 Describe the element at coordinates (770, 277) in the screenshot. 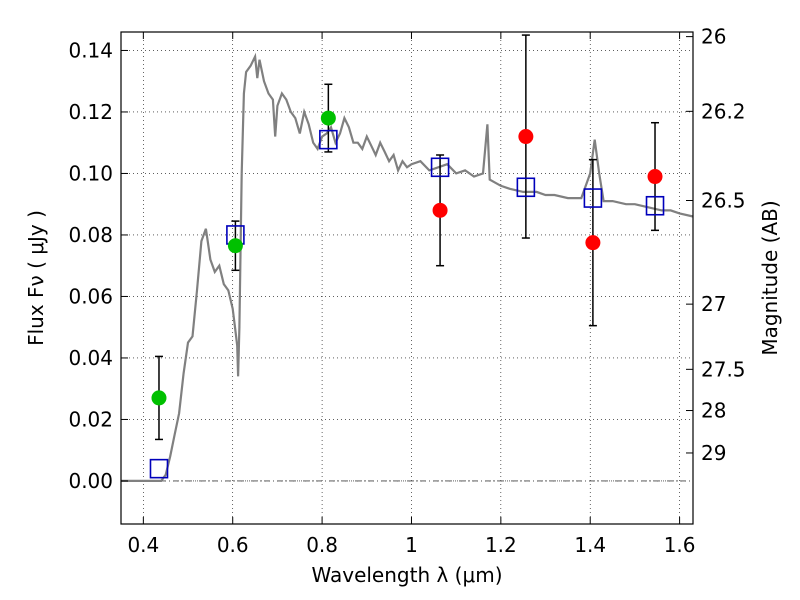

I see `right-axis-label: Magnitude (AB)` at that location.